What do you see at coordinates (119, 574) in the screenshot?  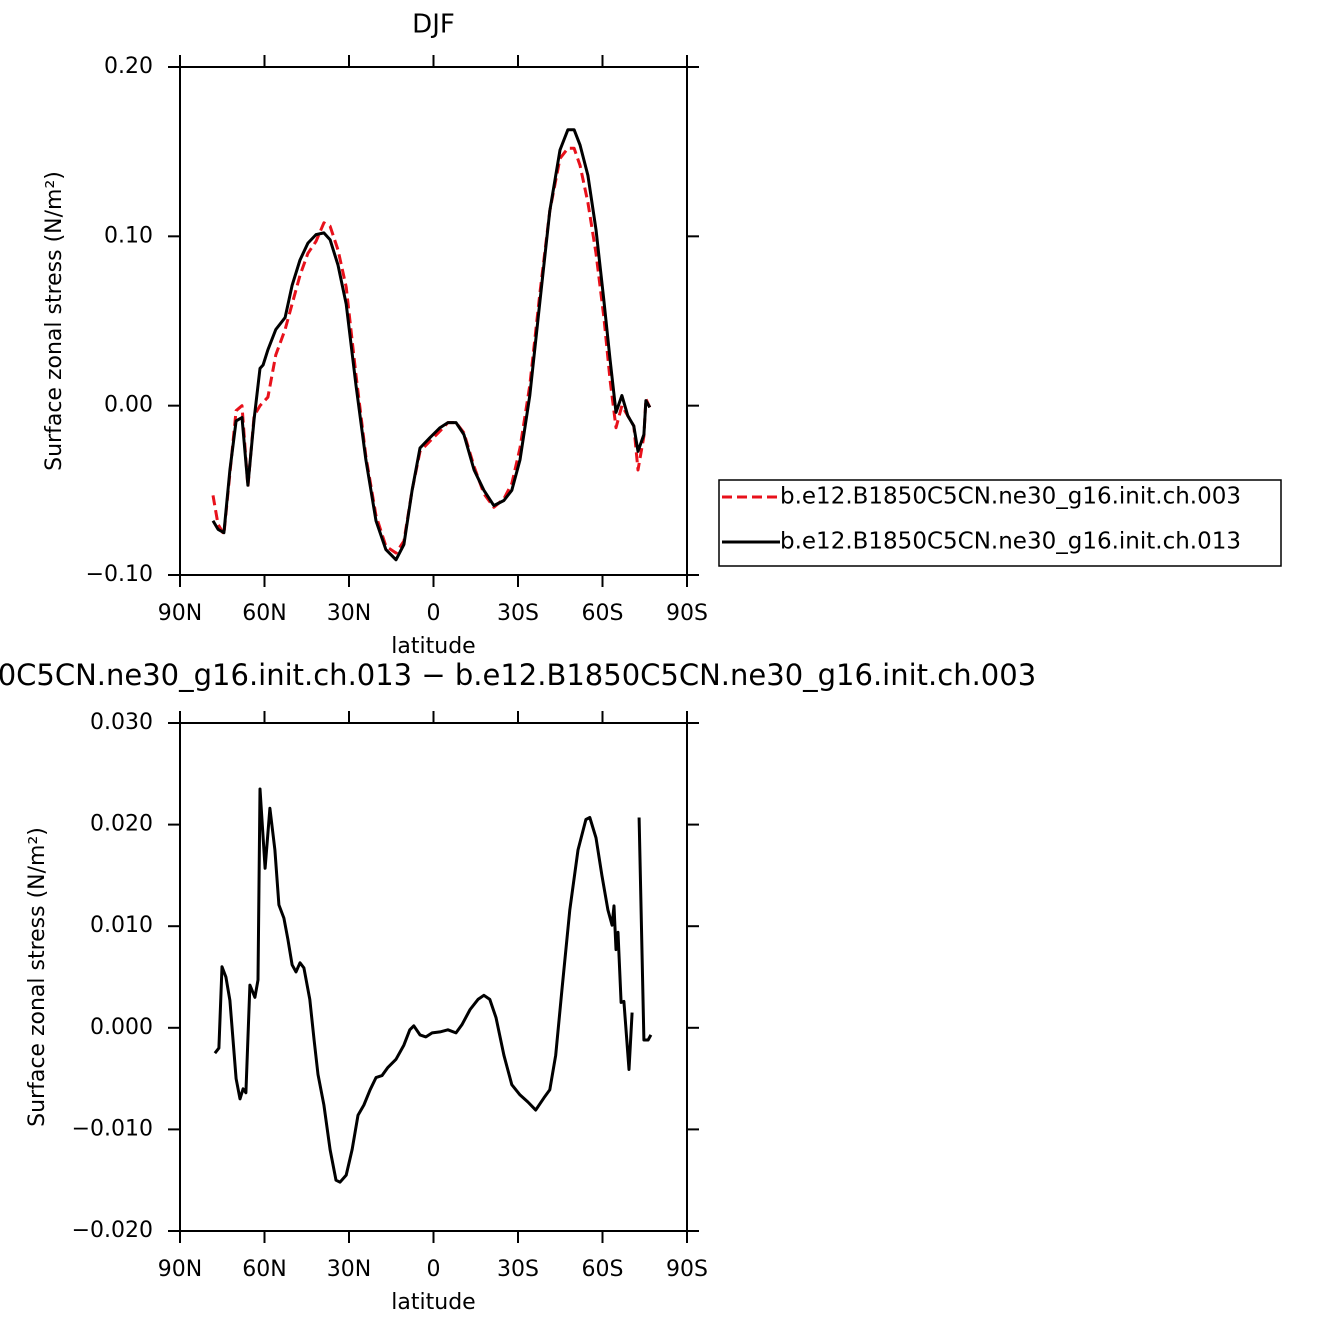 I see `y-tick-label: −0.10` at bounding box center [119, 574].